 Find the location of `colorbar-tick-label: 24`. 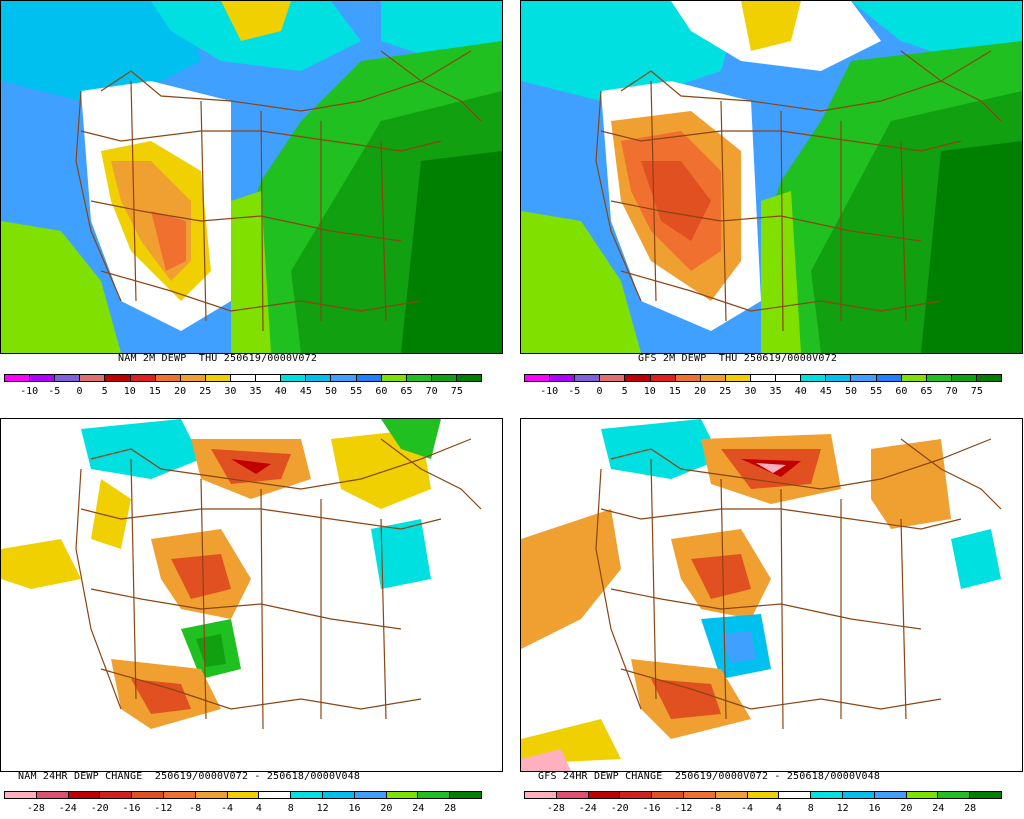

colorbar-tick-label: 24 is located at coordinates (418, 808).